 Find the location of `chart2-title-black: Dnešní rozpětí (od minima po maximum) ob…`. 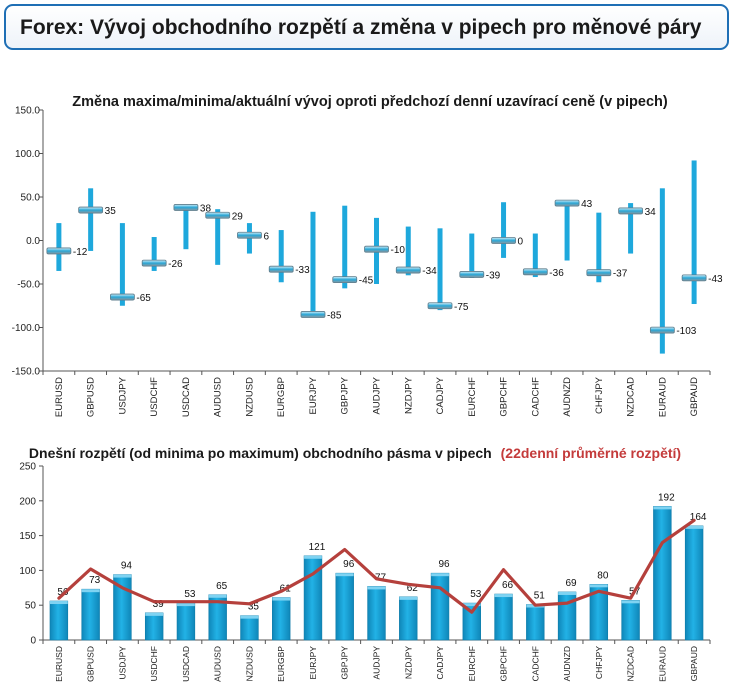

chart2-title-black: Dnešní rozpětí (od minima po maximum) ob… is located at coordinates (260, 453).